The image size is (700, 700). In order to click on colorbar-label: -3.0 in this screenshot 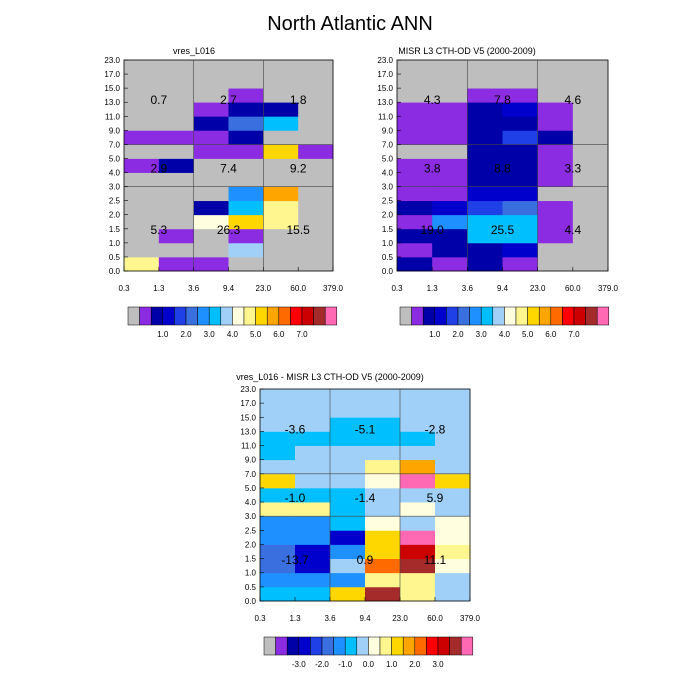, I will do `click(299, 664)`.